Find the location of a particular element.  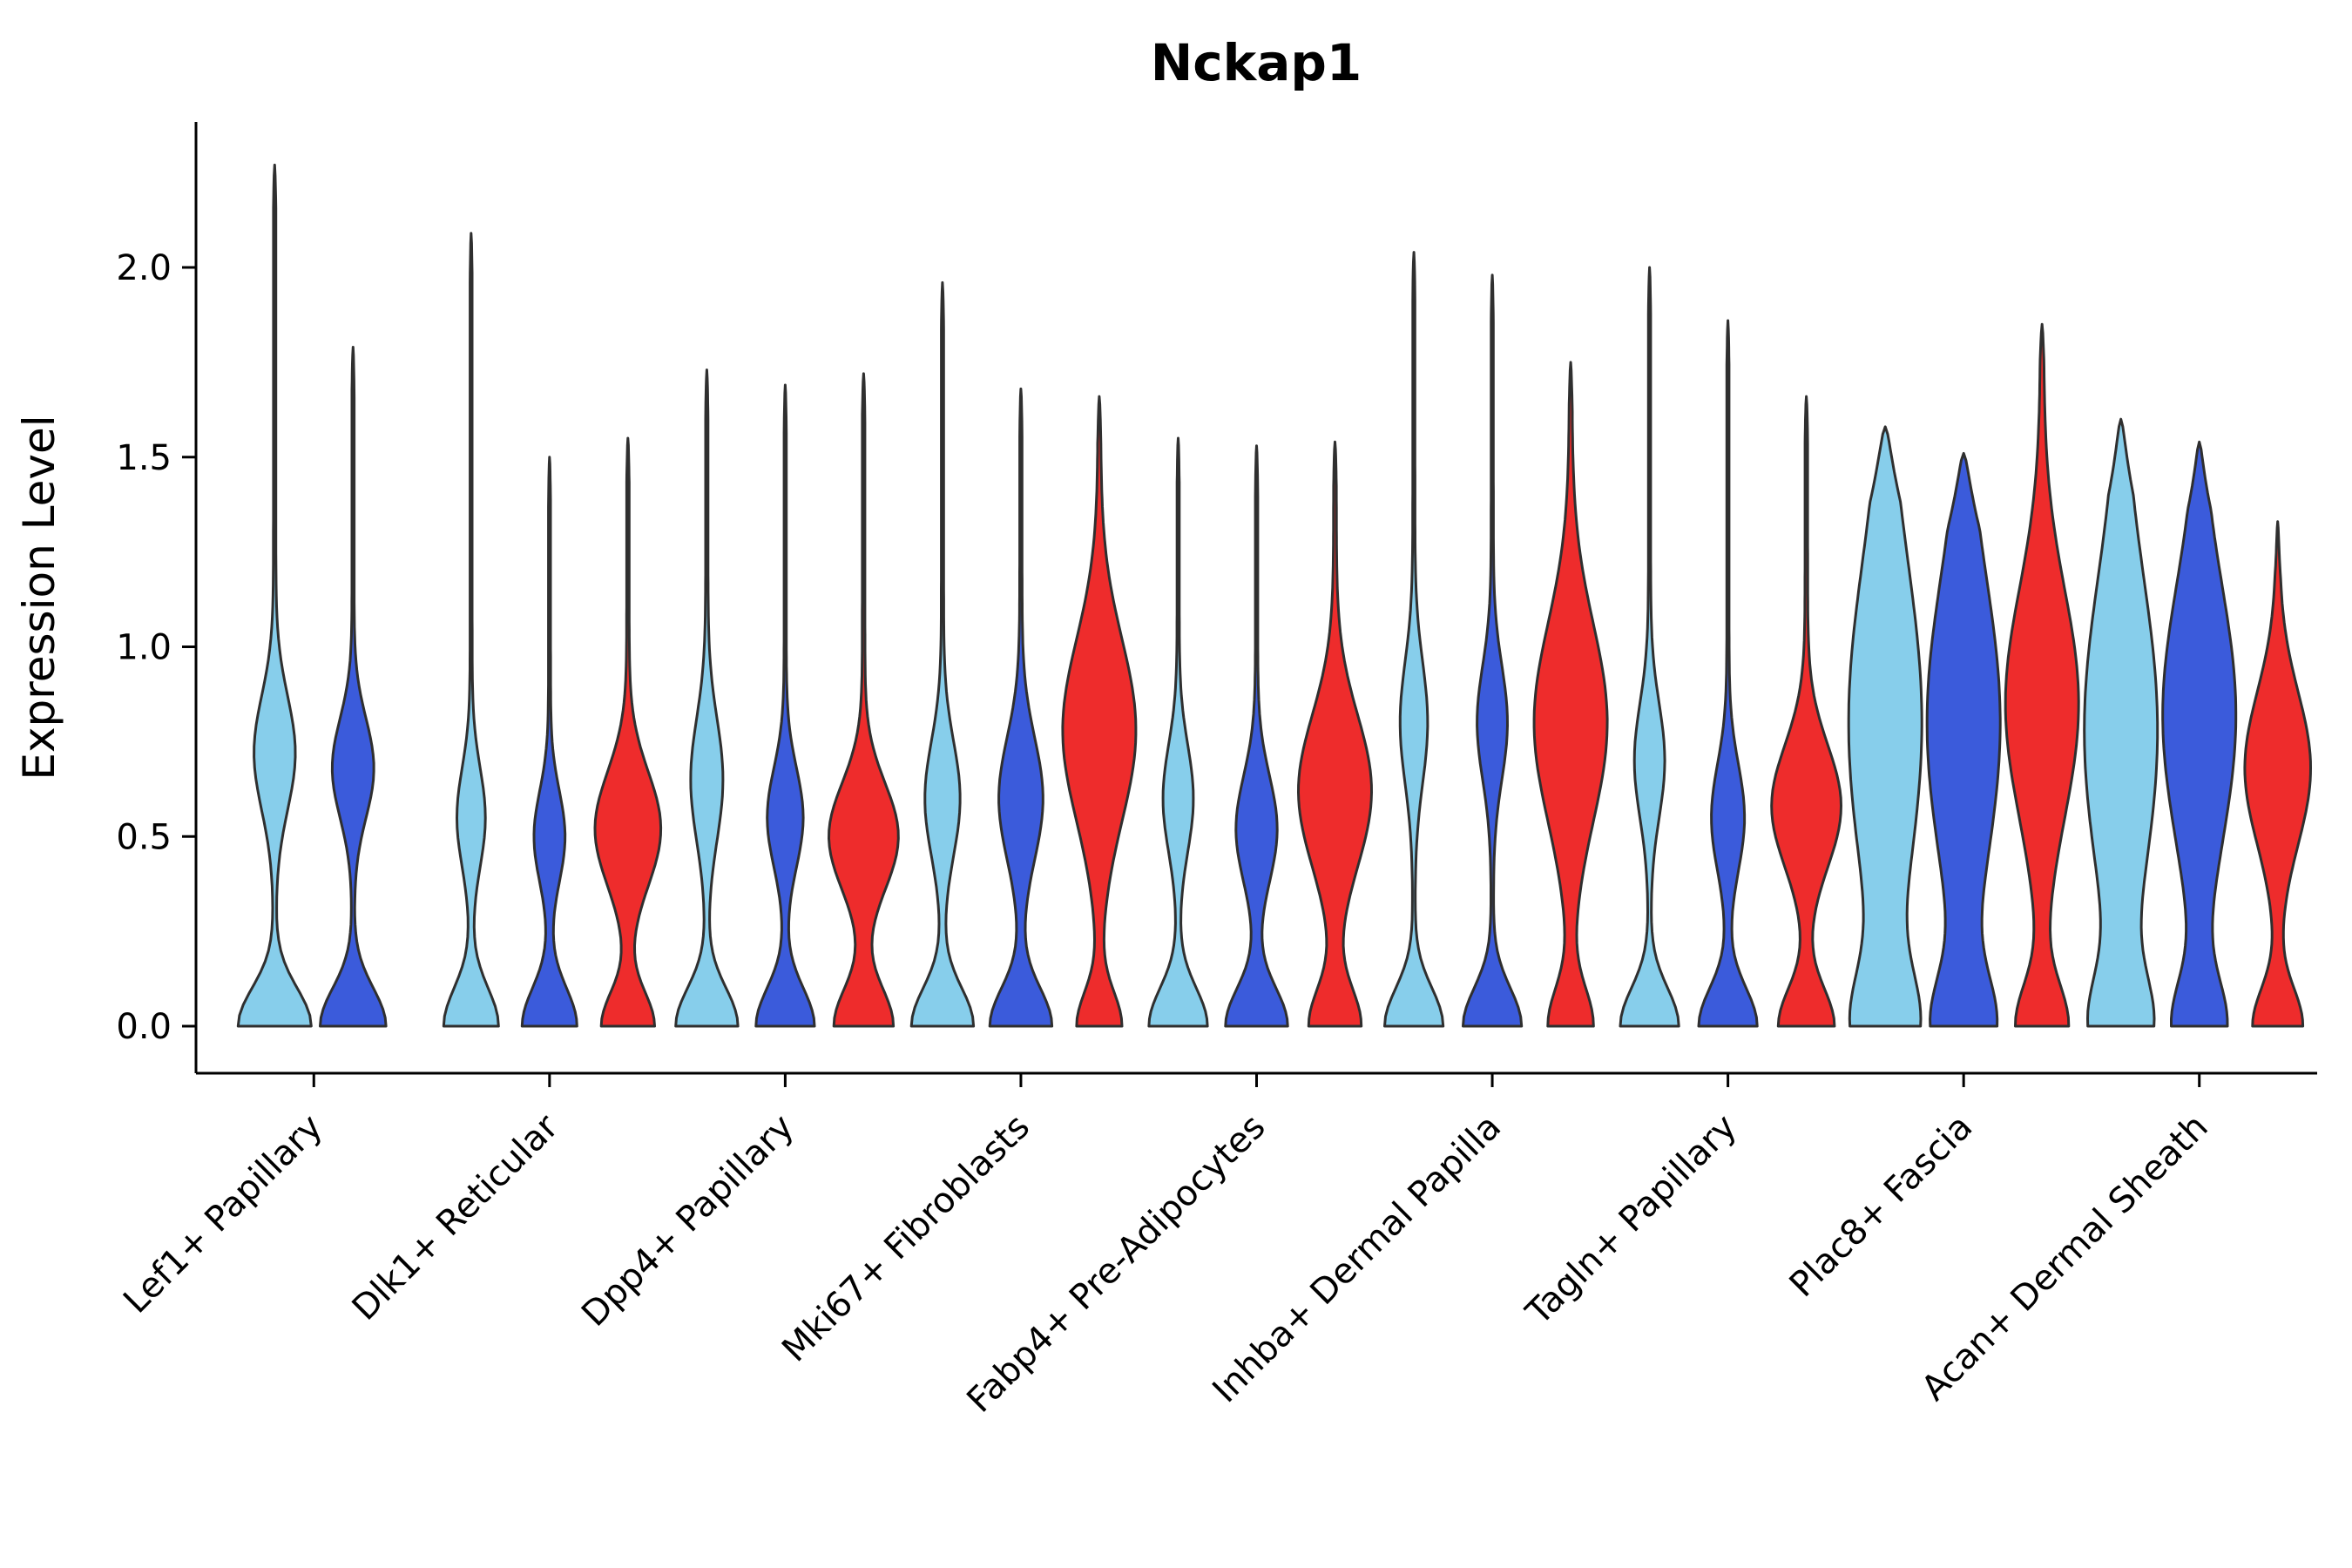

violin-fabp4-pre-adipocytes-red is located at coordinates (1335, 734).